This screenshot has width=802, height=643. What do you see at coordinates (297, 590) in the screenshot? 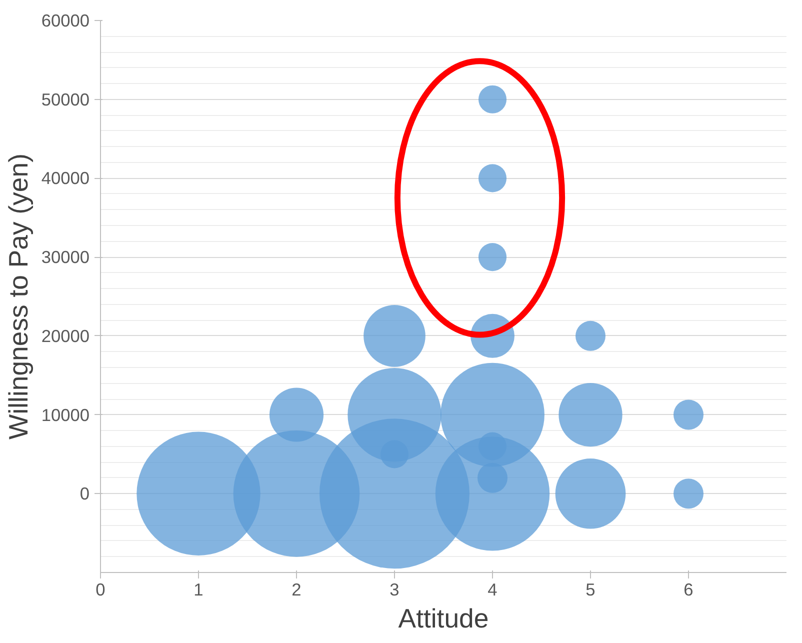
I see `x-tick-label: 2` at bounding box center [297, 590].